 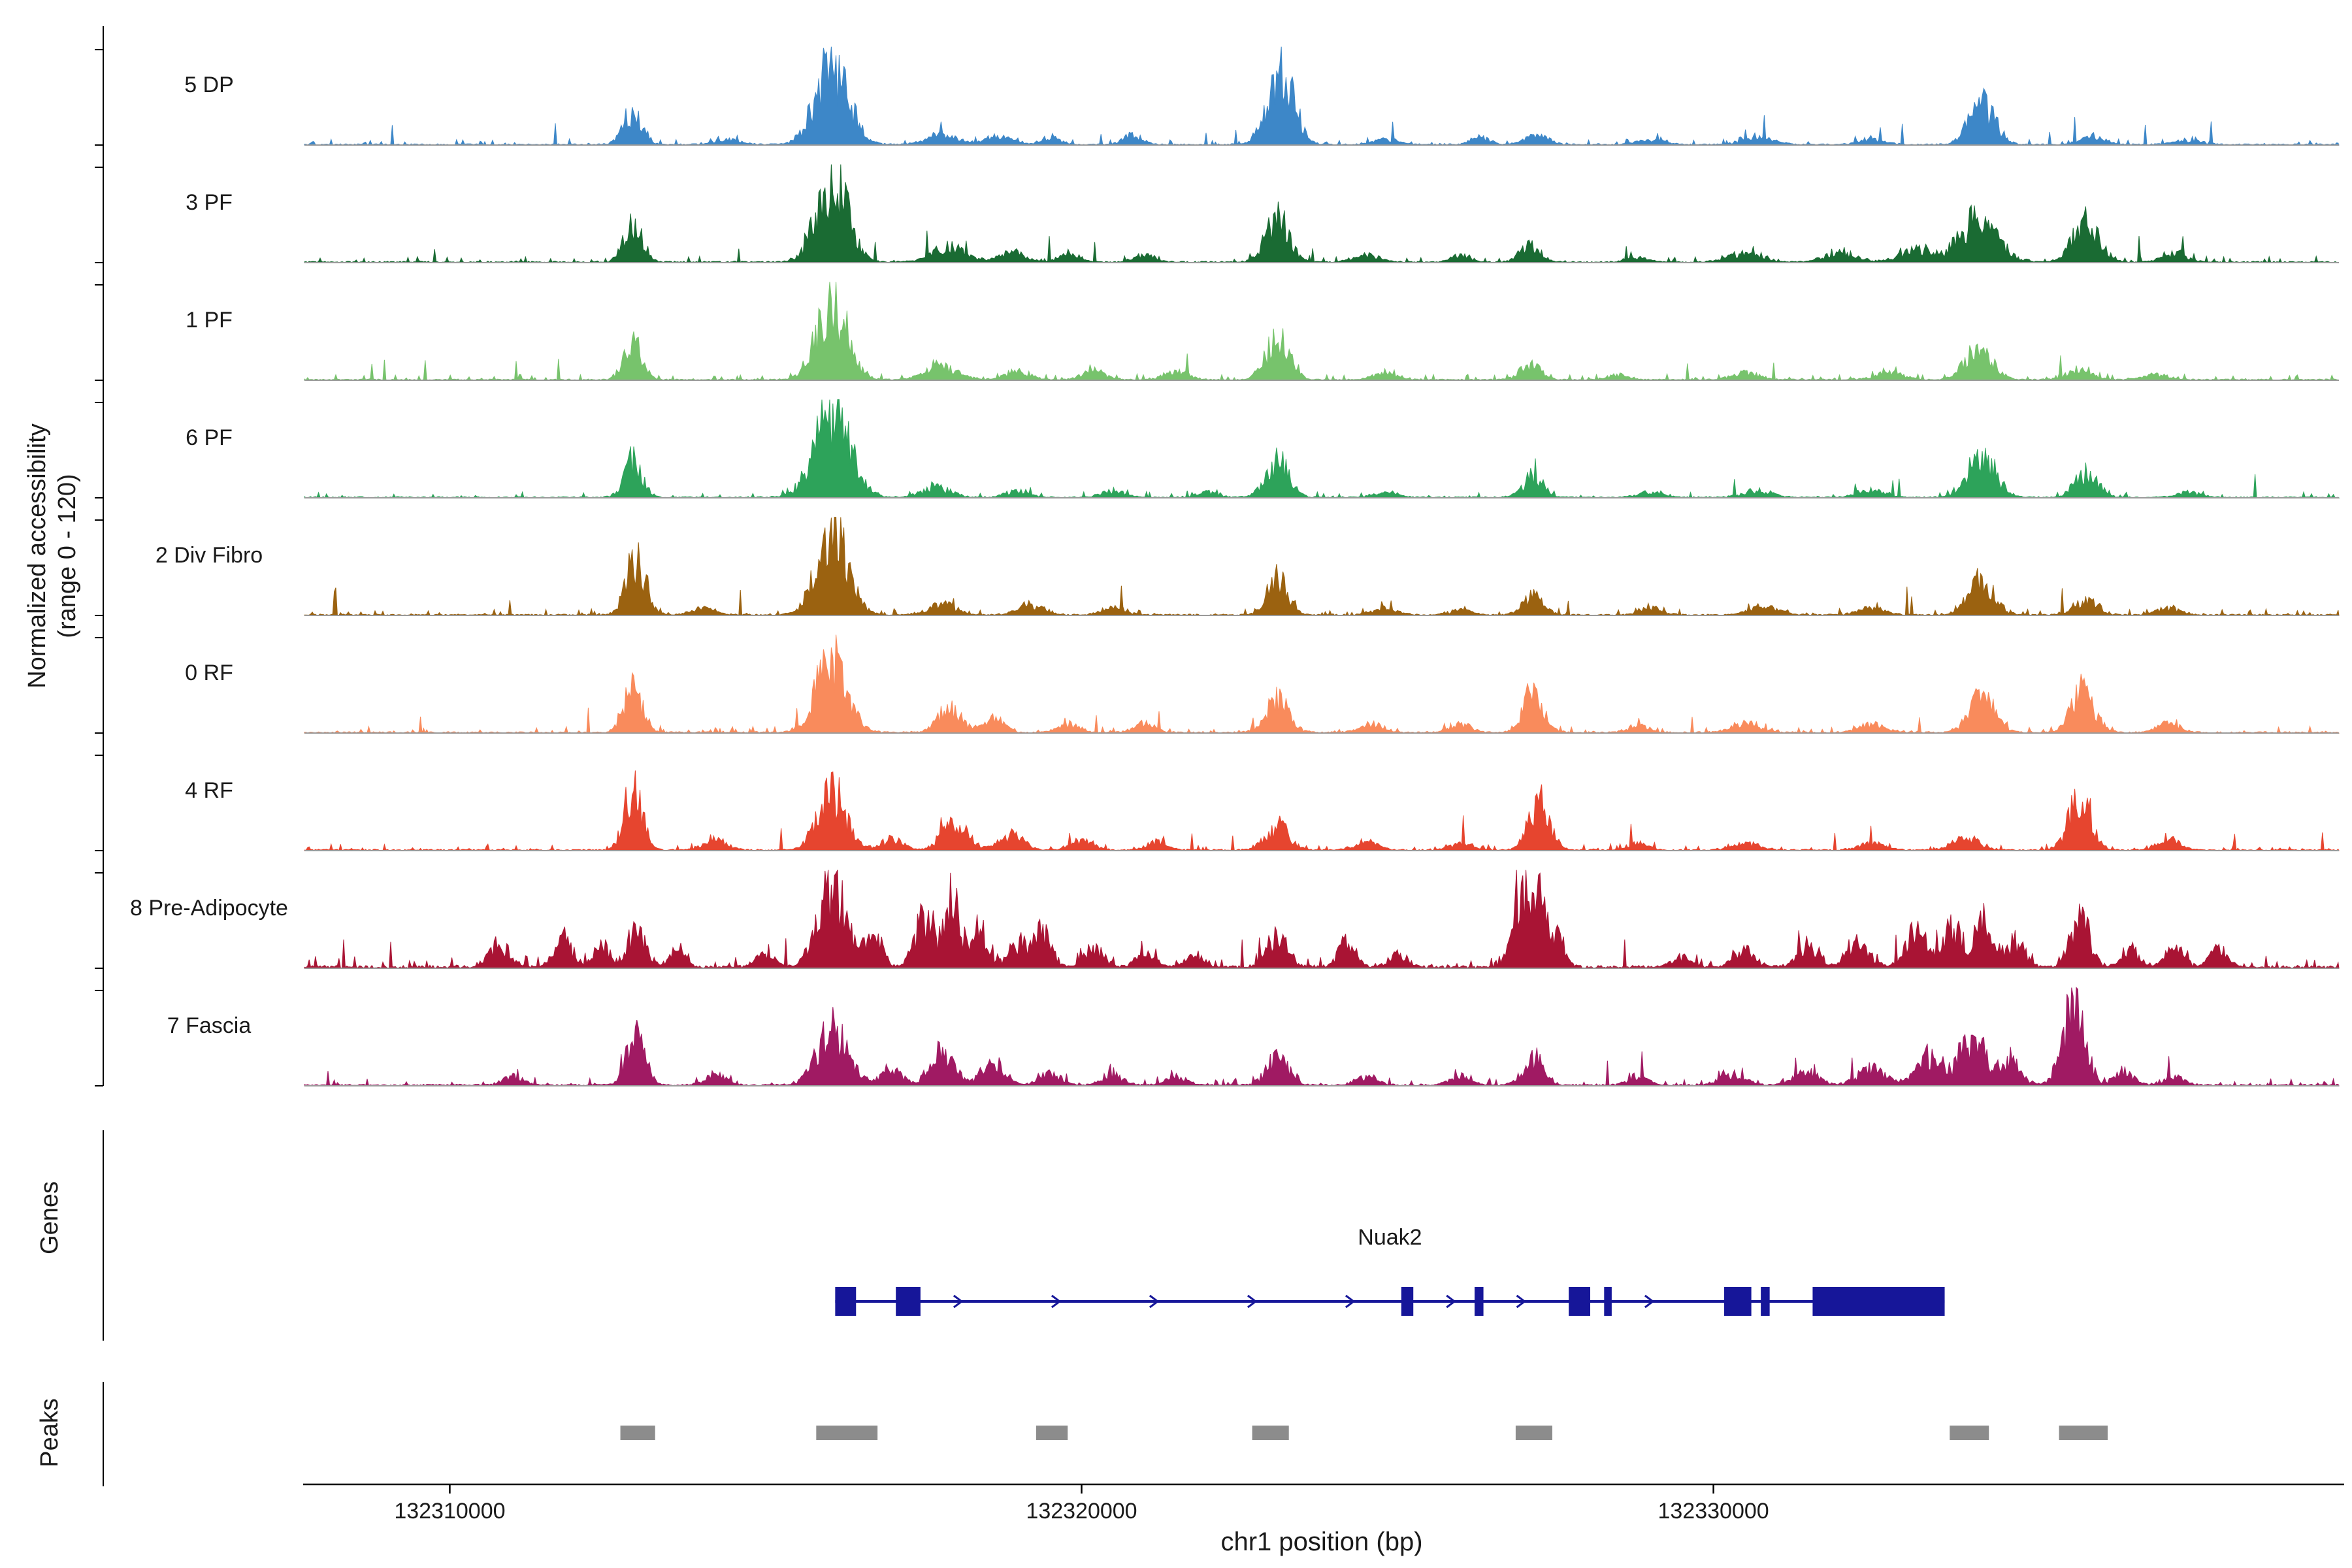 What do you see at coordinates (1322, 1036) in the screenshot?
I see `coverage-track-7-fascia` at bounding box center [1322, 1036].